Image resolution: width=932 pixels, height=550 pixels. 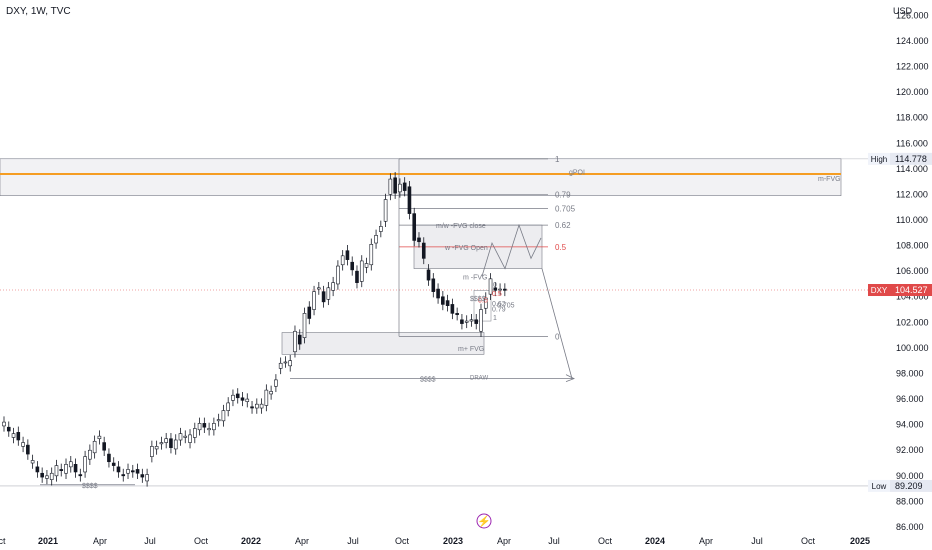 I want to click on label-mw-fvg-close: m/w -FVG close, so click(x=461, y=226).